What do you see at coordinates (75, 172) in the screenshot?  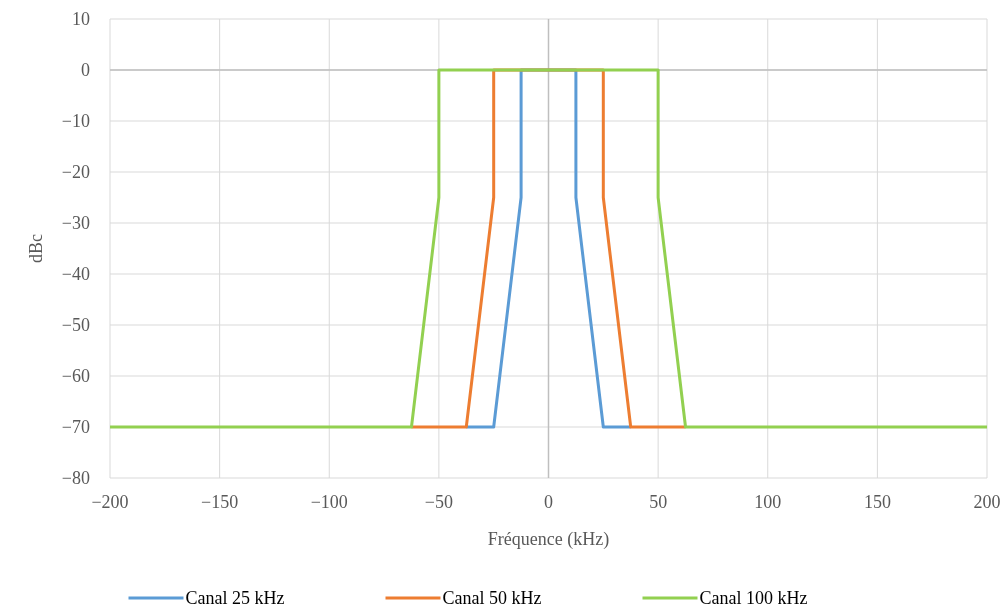 I see `y-tick-label: −20` at bounding box center [75, 172].